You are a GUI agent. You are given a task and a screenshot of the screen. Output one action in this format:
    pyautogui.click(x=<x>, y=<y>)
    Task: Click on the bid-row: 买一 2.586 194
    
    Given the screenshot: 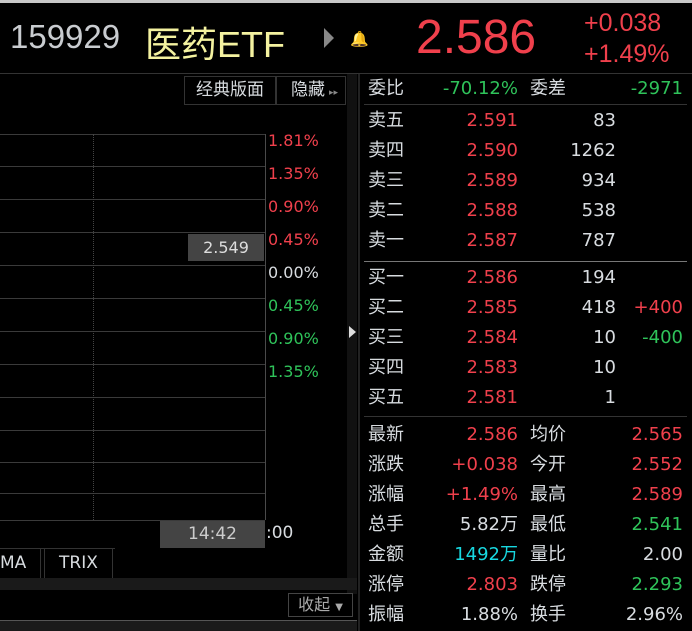 What is the action you would take?
    pyautogui.click(x=526, y=278)
    